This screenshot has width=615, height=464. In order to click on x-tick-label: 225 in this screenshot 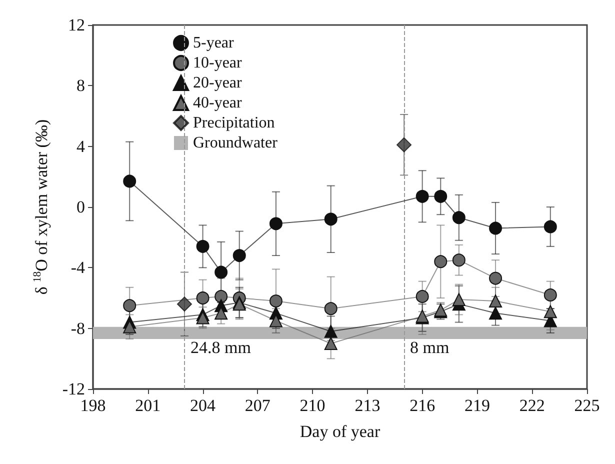, I will do `click(587, 405)`.